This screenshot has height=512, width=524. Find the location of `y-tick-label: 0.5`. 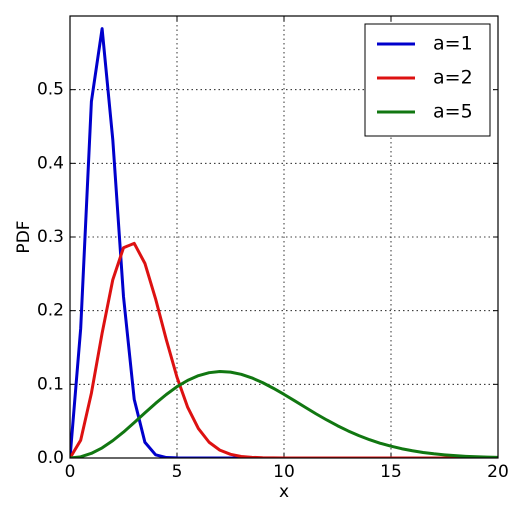

y-tick-label: 0.5 is located at coordinates (50, 90).